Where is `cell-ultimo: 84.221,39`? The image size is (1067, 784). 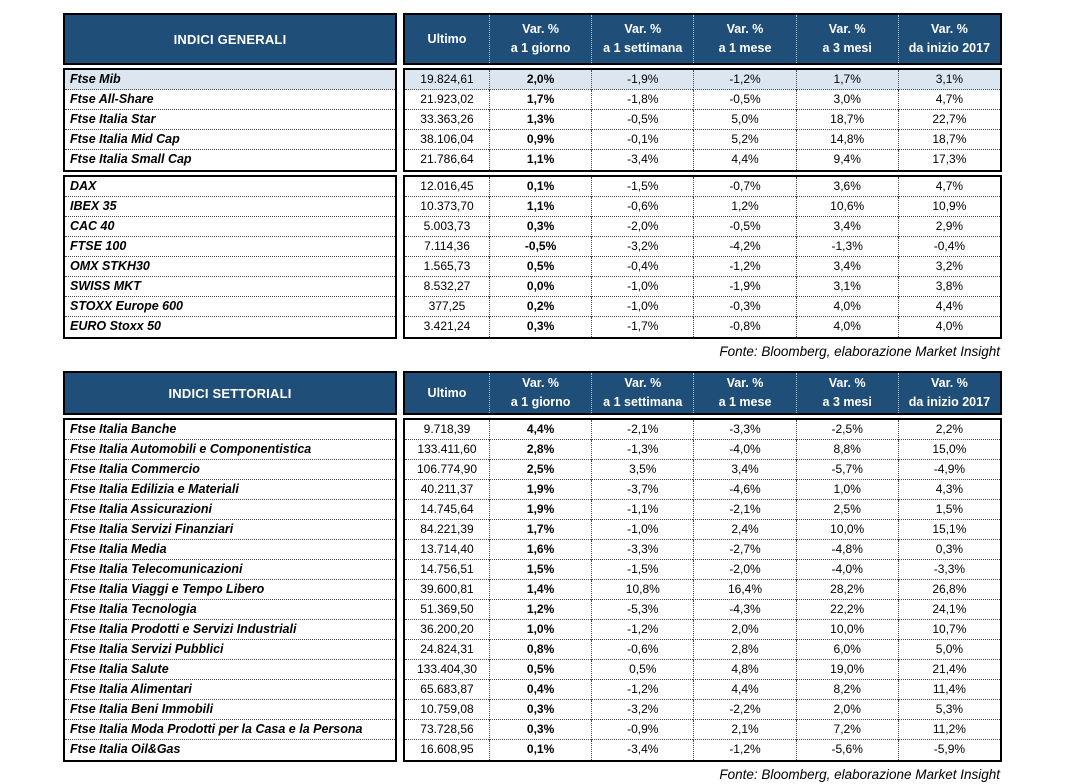 cell-ultimo: 84.221,39 is located at coordinates (447, 530).